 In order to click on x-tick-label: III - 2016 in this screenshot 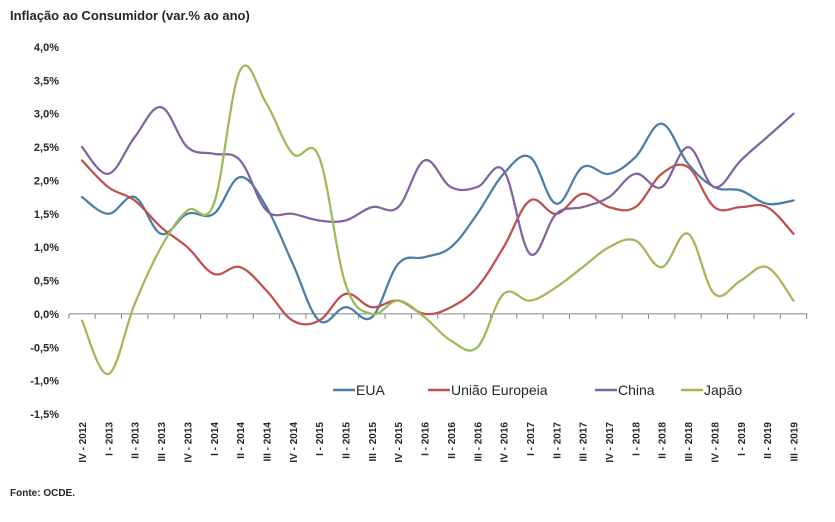, I will do `click(478, 442)`.